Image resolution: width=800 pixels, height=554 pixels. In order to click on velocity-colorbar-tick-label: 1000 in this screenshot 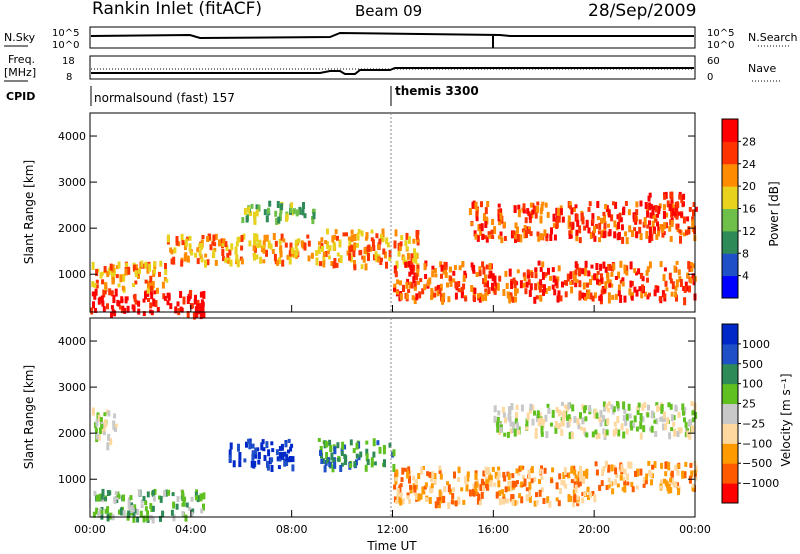, I will do `click(756, 344)`.